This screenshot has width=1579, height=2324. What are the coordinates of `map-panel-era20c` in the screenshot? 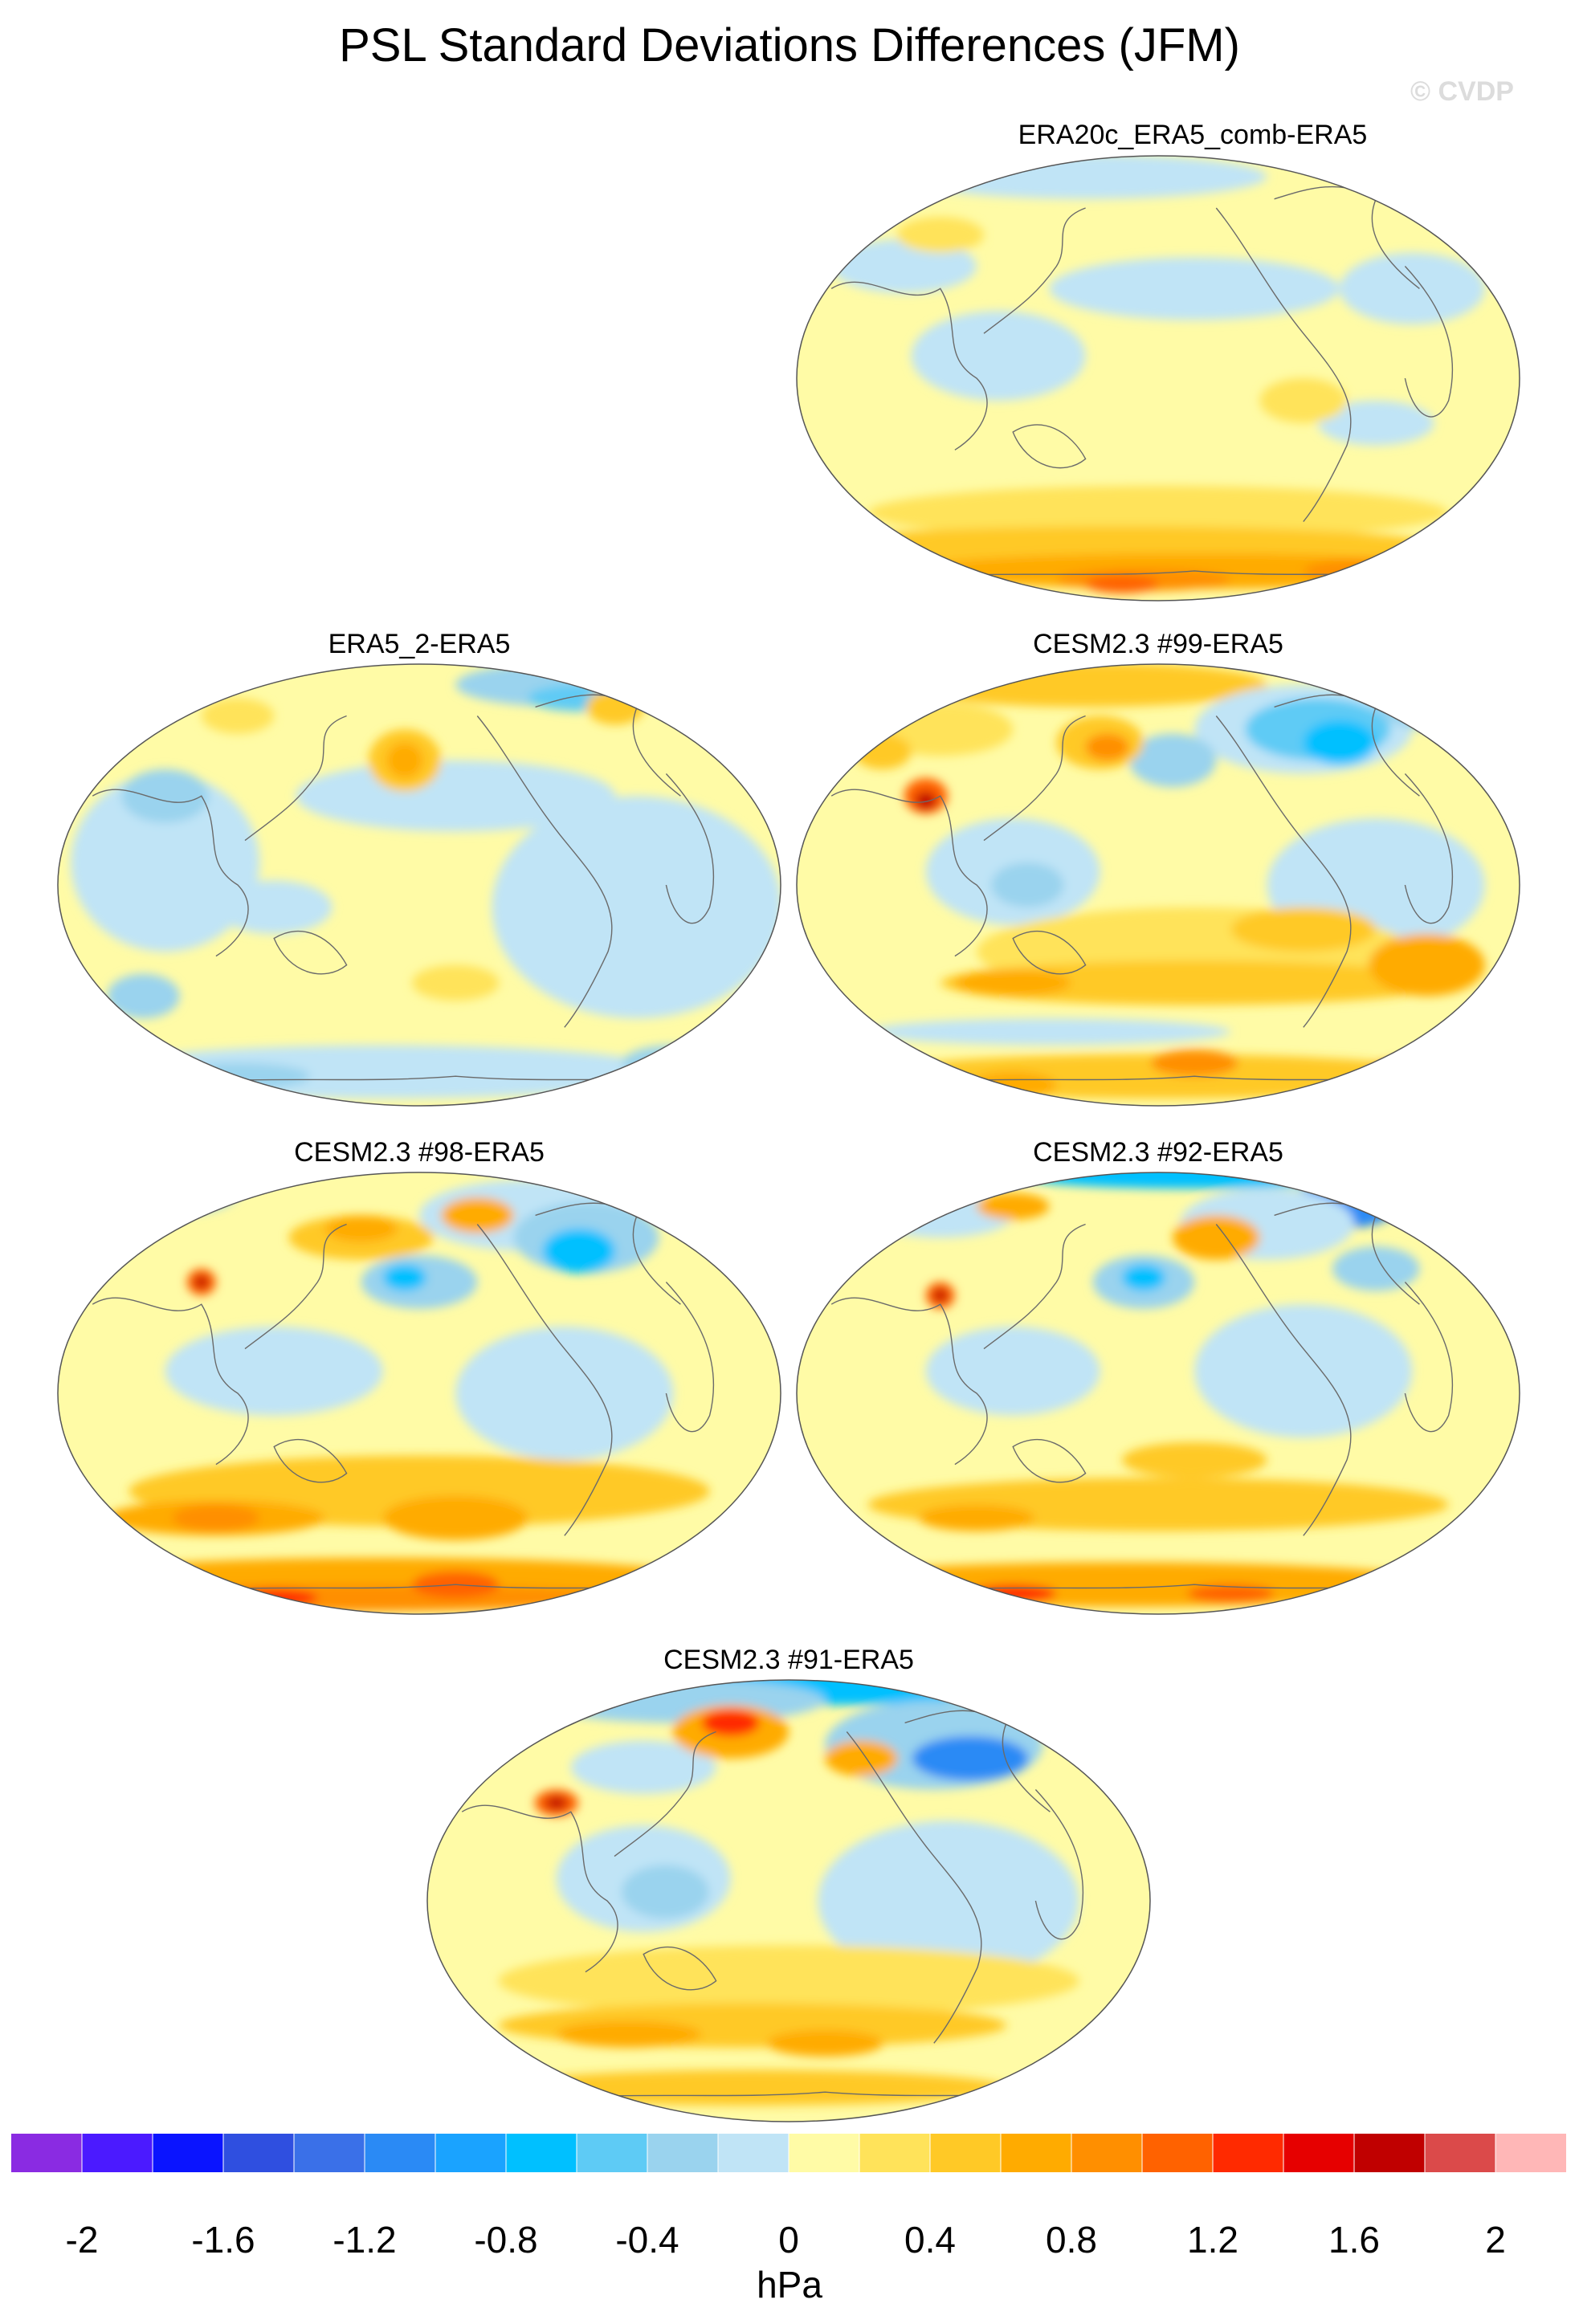 It's located at (1158, 378).